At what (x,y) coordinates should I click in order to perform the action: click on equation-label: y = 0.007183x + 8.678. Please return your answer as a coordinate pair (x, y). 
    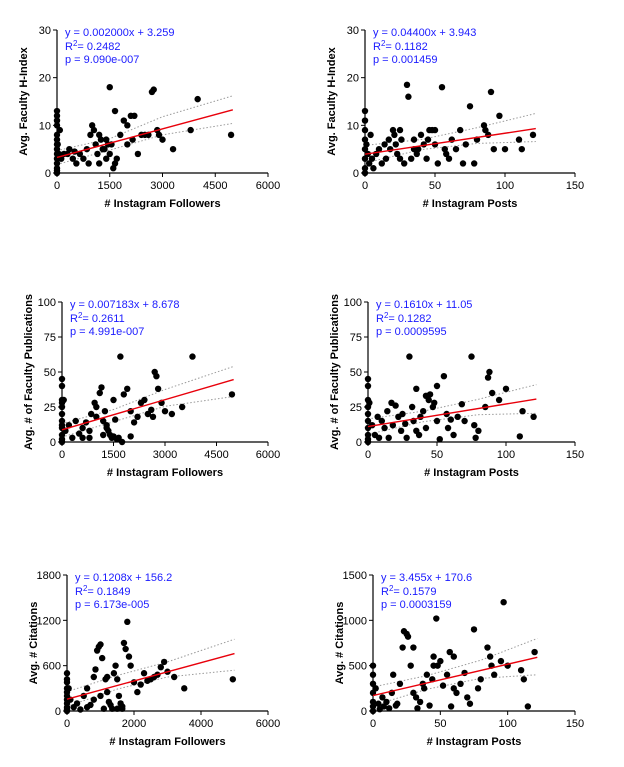
    Looking at the image, I should click on (124, 305).